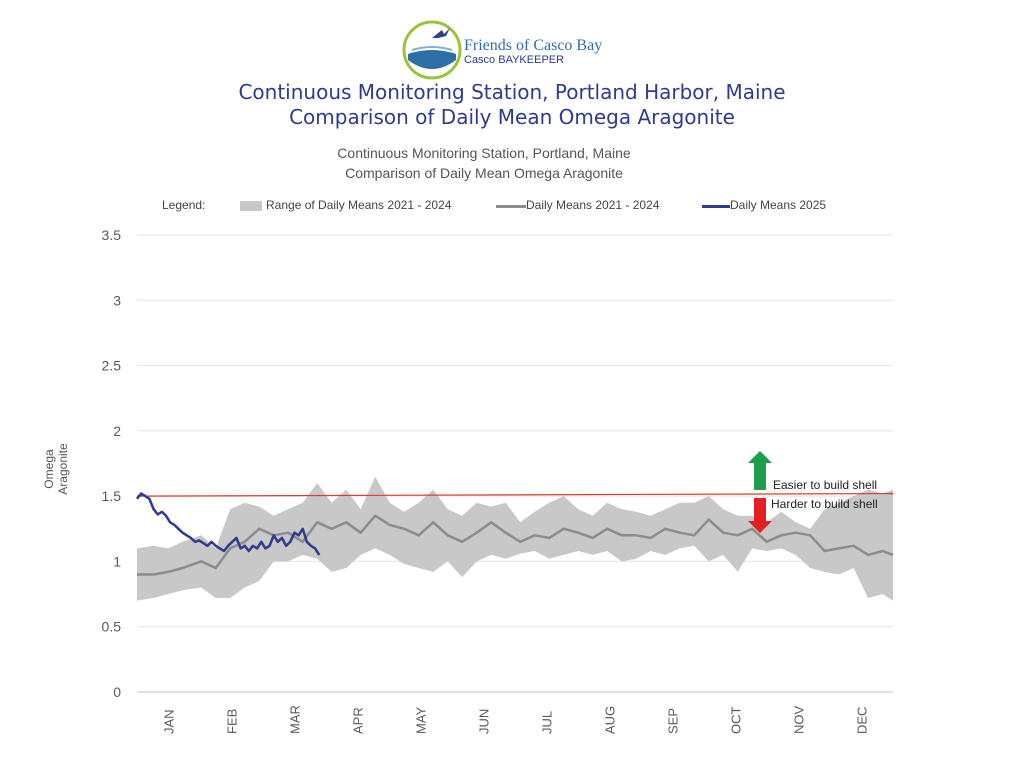 The height and width of the screenshot is (759, 1024). Describe the element at coordinates (760, 470) in the screenshot. I see `up-arrow-icon` at that location.